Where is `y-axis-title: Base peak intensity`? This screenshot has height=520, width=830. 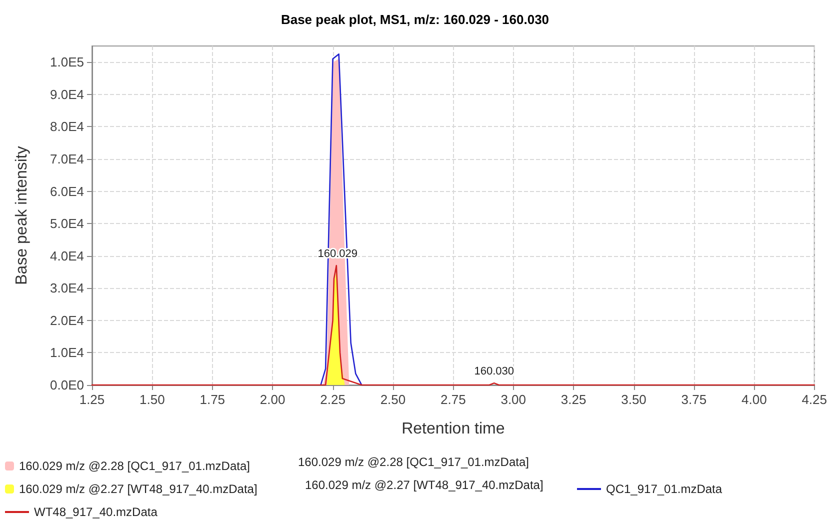 y-axis-title: Base peak intensity is located at coordinates (22, 215).